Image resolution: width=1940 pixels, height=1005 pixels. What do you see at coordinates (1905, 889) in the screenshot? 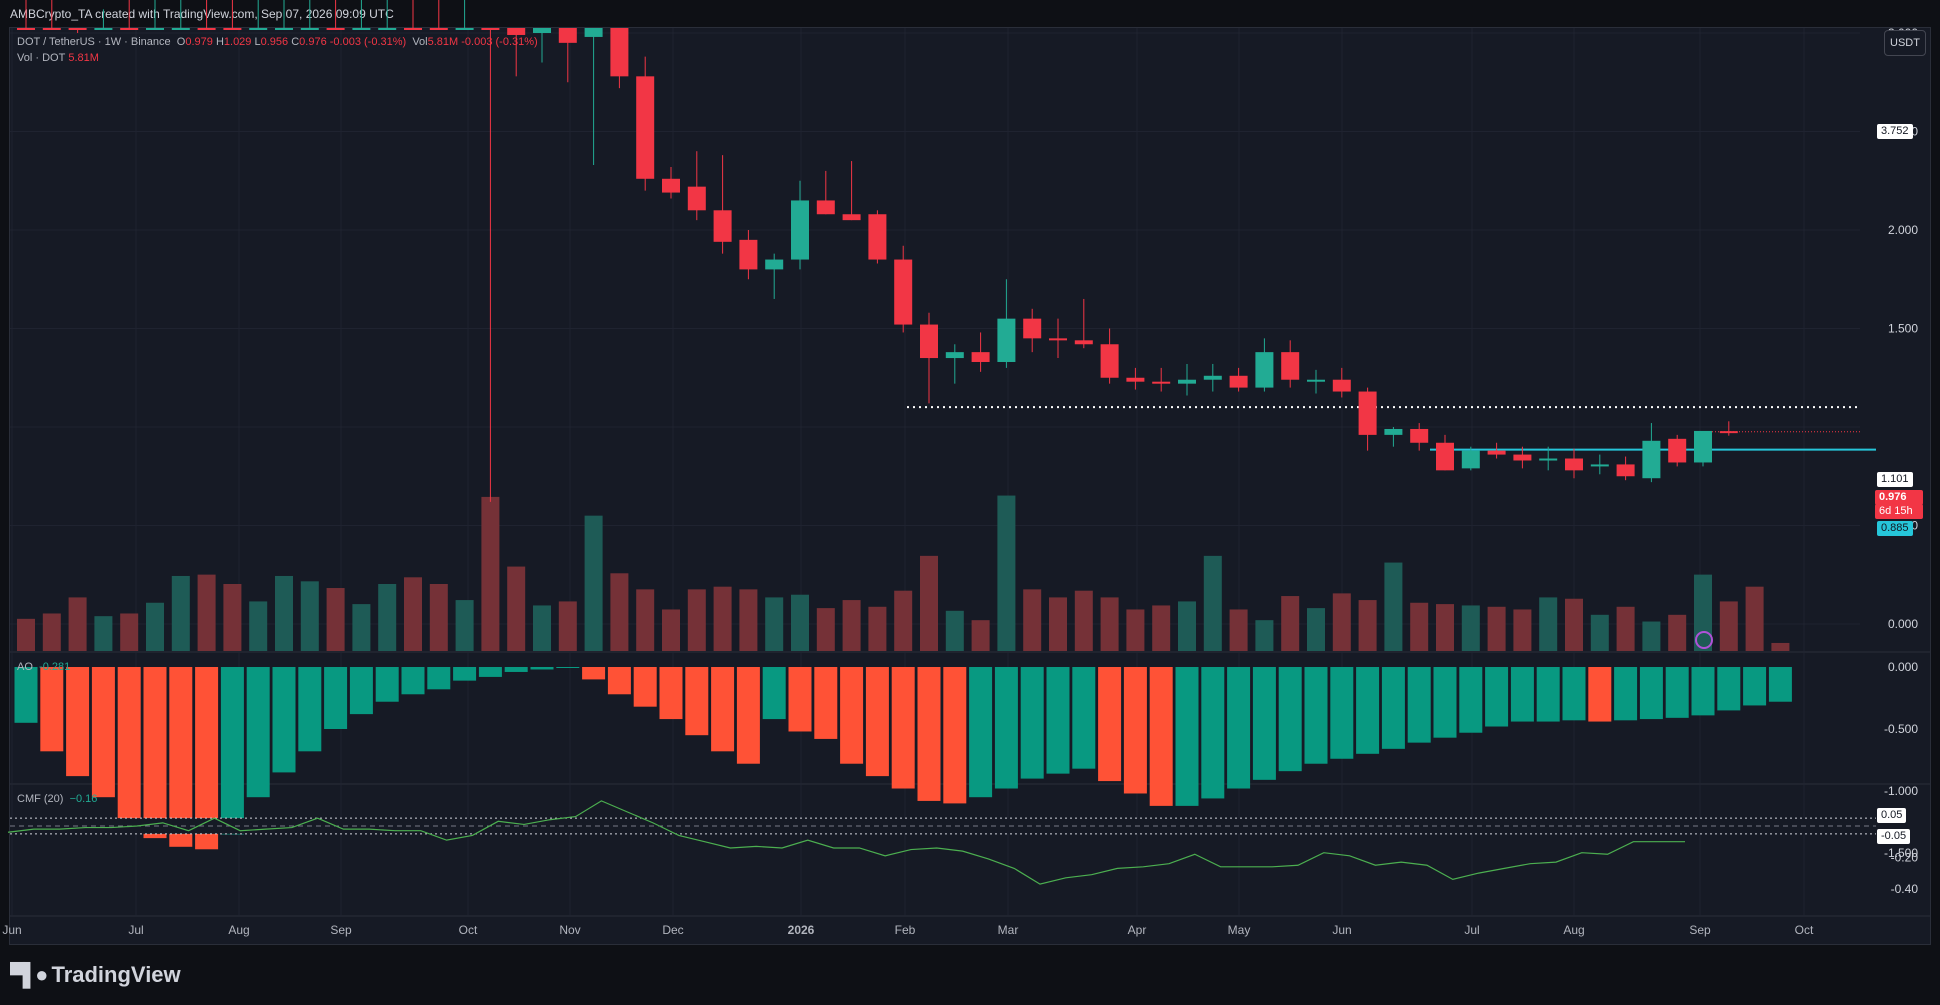
I see `cmf-y-tick-label: -0.40` at bounding box center [1905, 889].